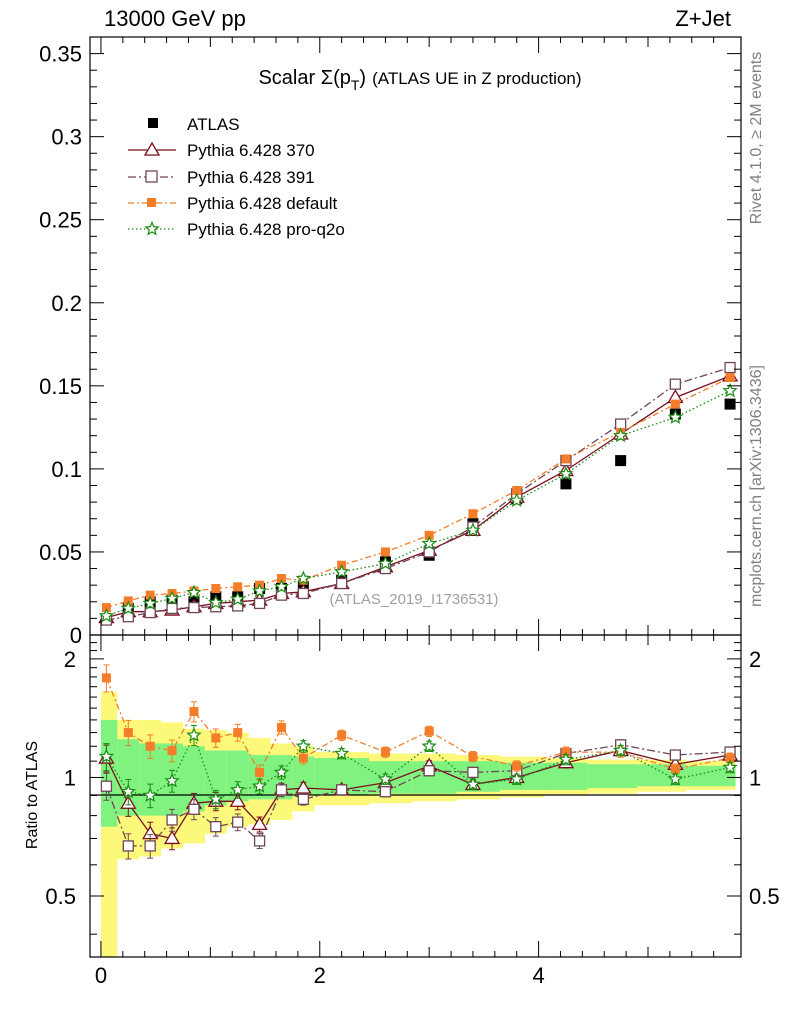  What do you see at coordinates (66, 469) in the screenshot?
I see `main-y-tick-label: 0.1` at bounding box center [66, 469].